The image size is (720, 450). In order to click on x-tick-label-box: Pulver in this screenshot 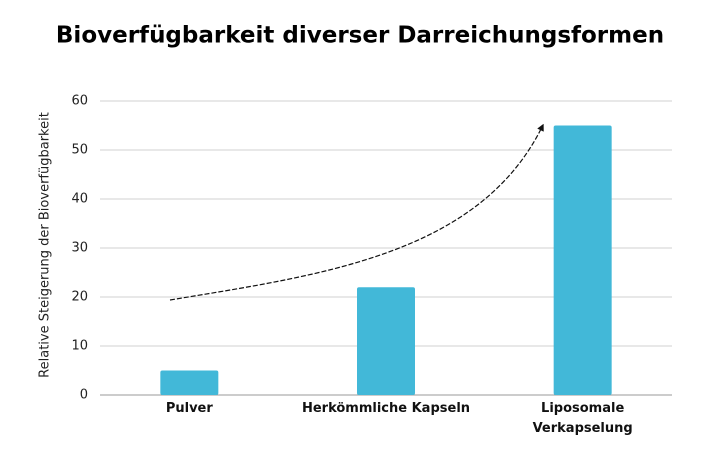, I will do `click(189, 408)`.